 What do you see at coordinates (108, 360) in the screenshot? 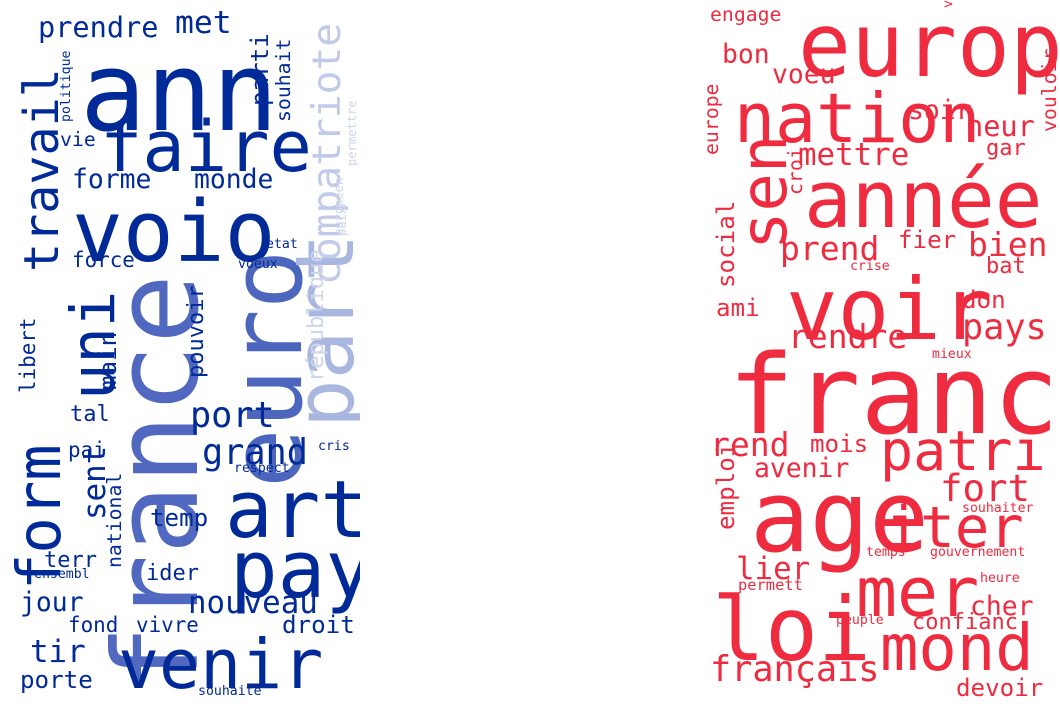
I see `word-main: main` at bounding box center [108, 360].